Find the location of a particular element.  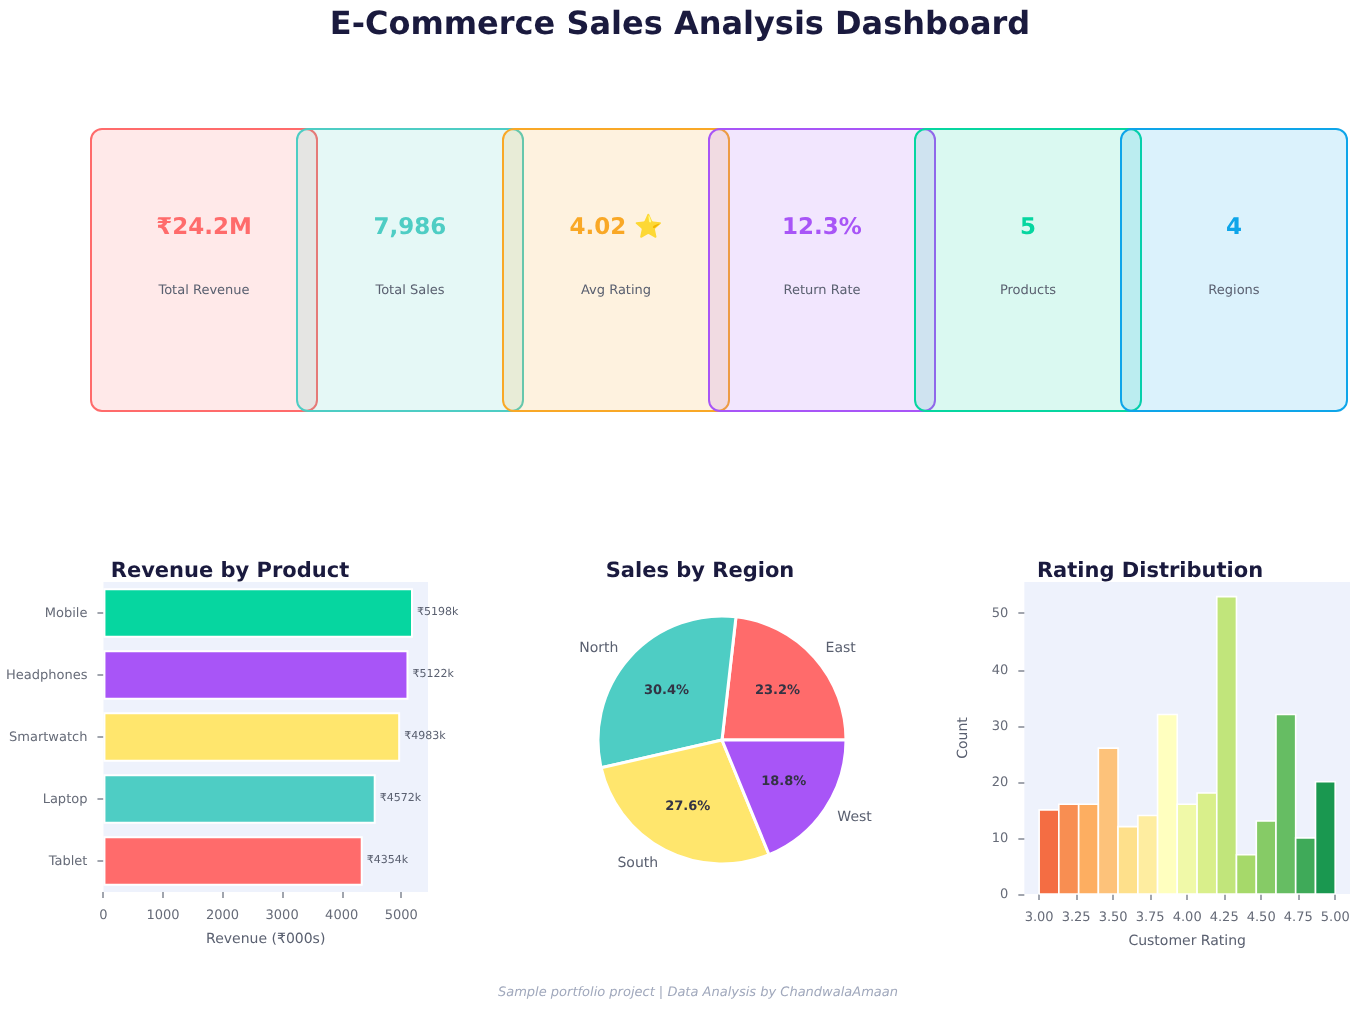

text: E-Commerce Sales Analysis Dashboard is located at coordinates (680, 23).